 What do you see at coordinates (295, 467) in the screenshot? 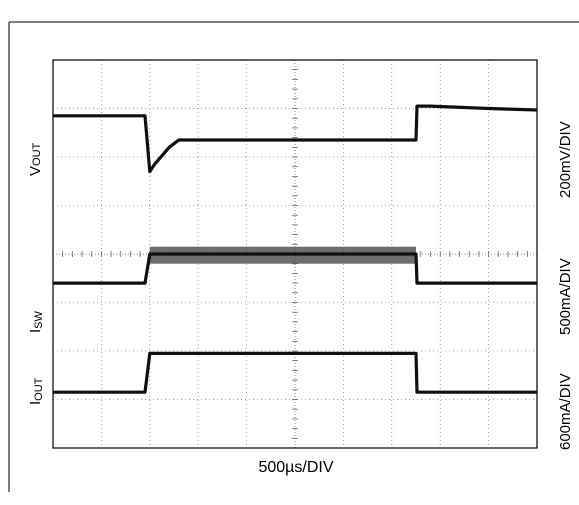
I see `x-axis-label: 500µs/DIV` at bounding box center [295, 467].